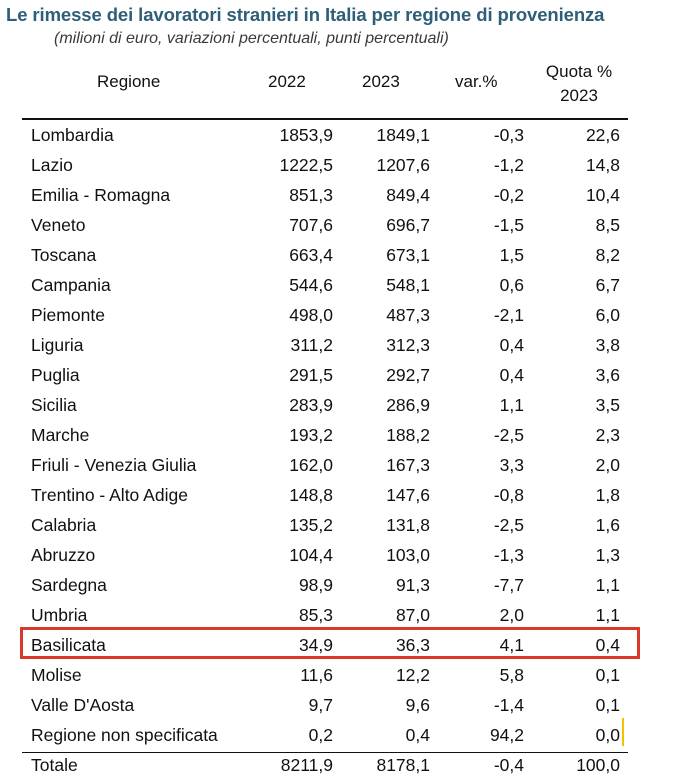  I want to click on cell-var: 1,1, so click(511, 405).